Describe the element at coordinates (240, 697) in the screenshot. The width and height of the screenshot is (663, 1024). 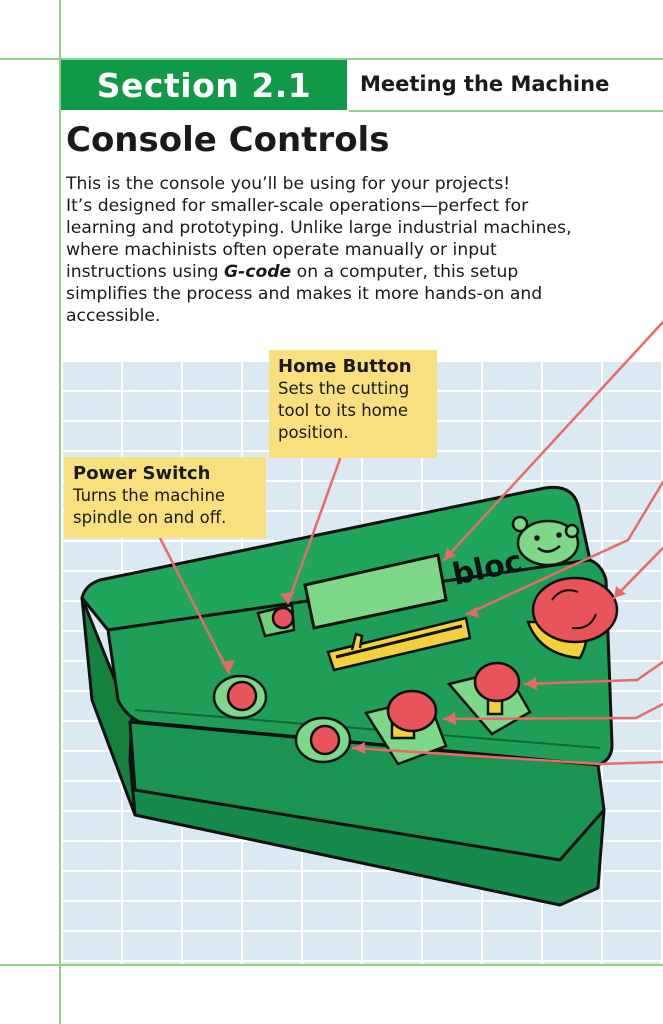
I see `power-switch-button` at that location.